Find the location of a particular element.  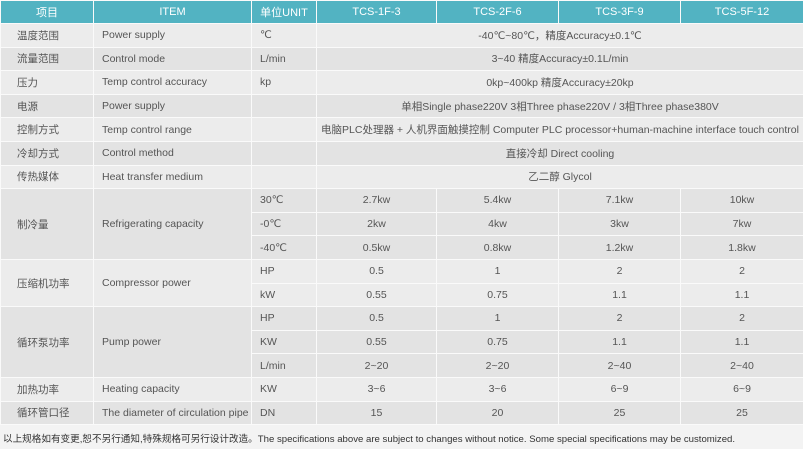

item-en: Control method is located at coordinates (172, 153).